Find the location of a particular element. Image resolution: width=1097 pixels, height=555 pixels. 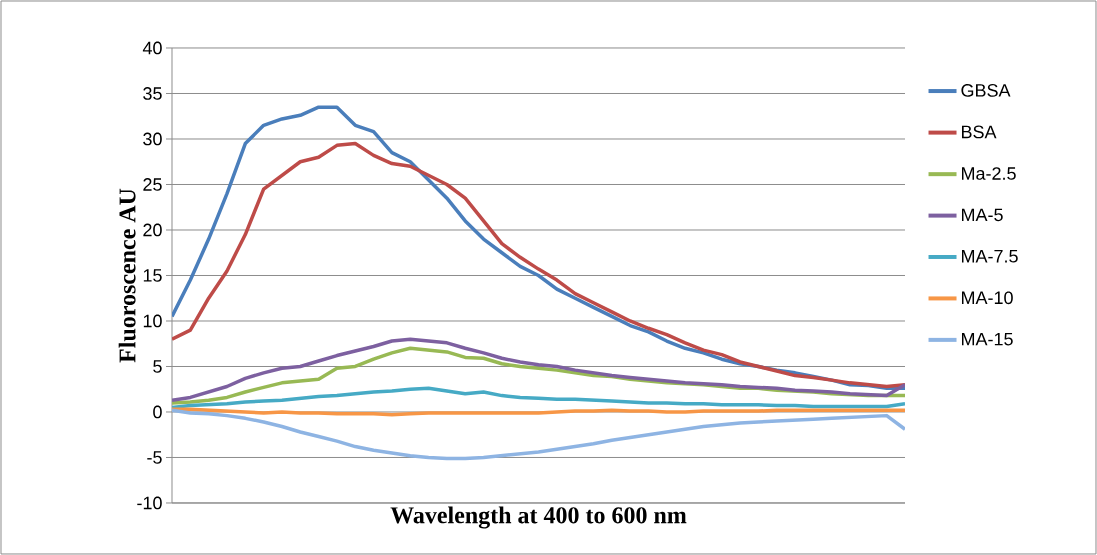

legend-label: MA-10 is located at coordinates (987, 298).